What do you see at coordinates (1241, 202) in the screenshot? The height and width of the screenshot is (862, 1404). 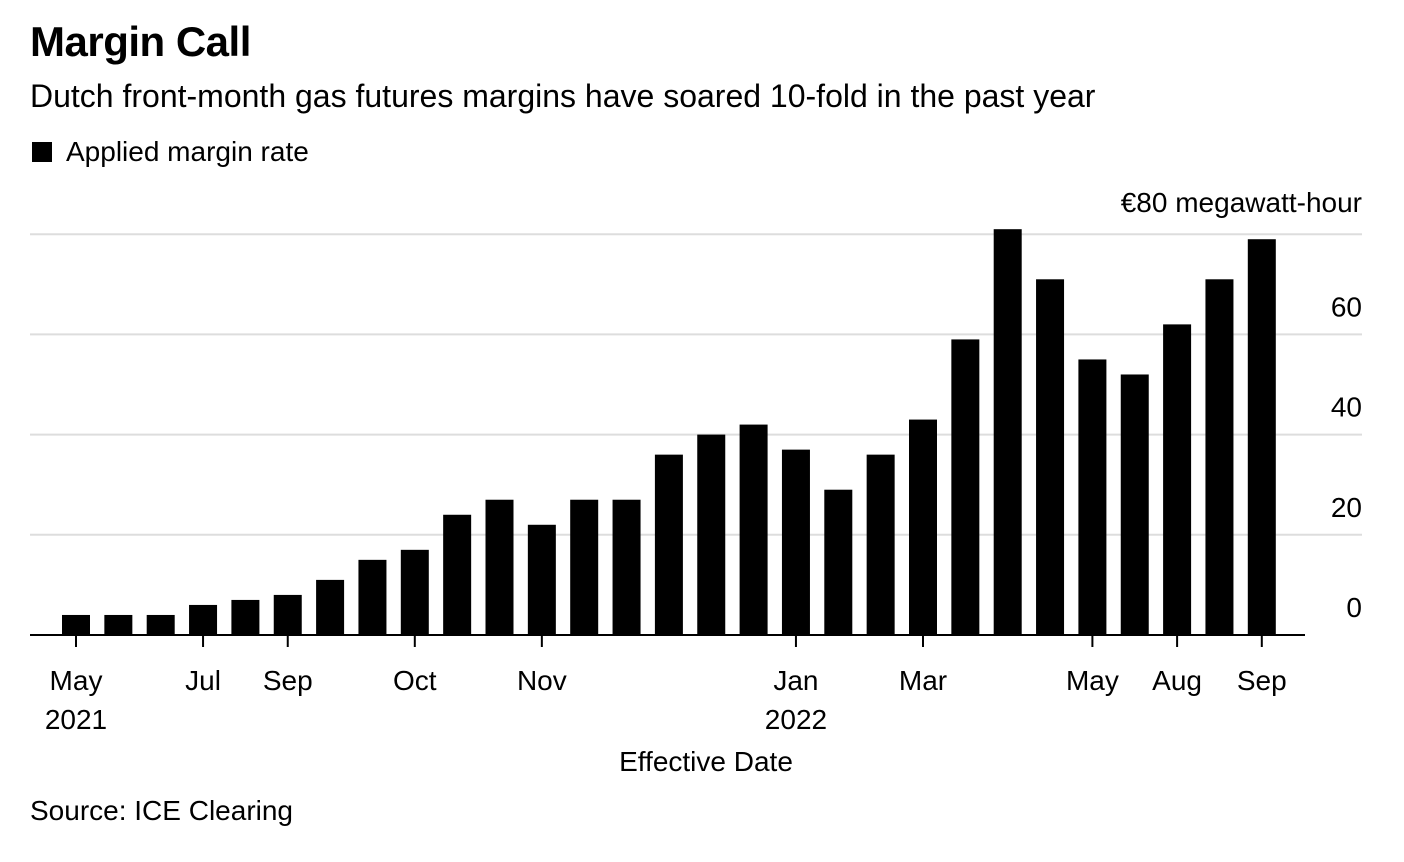 I see `y-axis-unit-label: €80 megawatt-hour` at bounding box center [1241, 202].